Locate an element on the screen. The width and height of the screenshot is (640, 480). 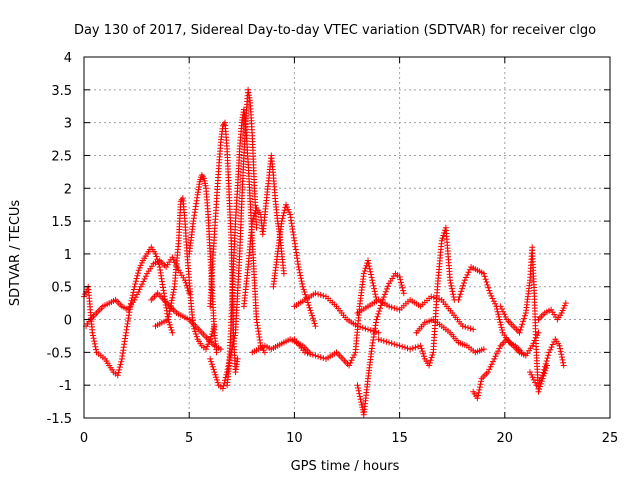
series-sat-v is located at coordinates (552, 311).